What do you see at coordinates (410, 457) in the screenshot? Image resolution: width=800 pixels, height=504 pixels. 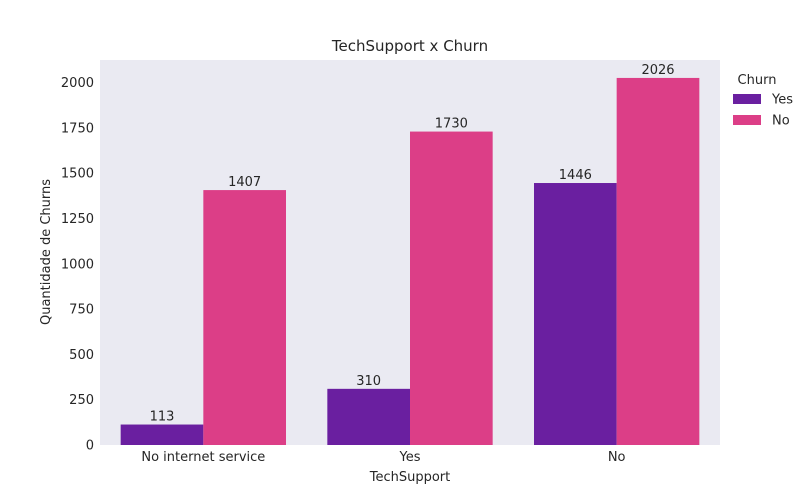 I see `x-tick-label: Yes` at bounding box center [410, 457].